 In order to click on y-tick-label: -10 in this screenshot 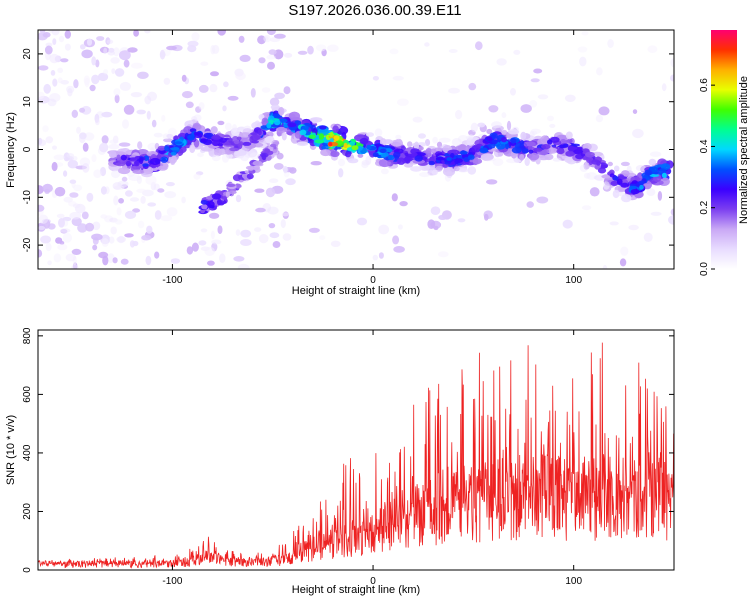, I will do `click(27, 197)`.